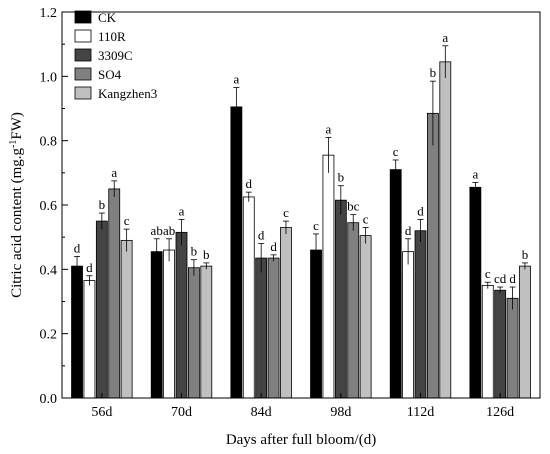  Describe the element at coordinates (181, 412) in the screenshot. I see `x-tick-label: 70d` at that location.